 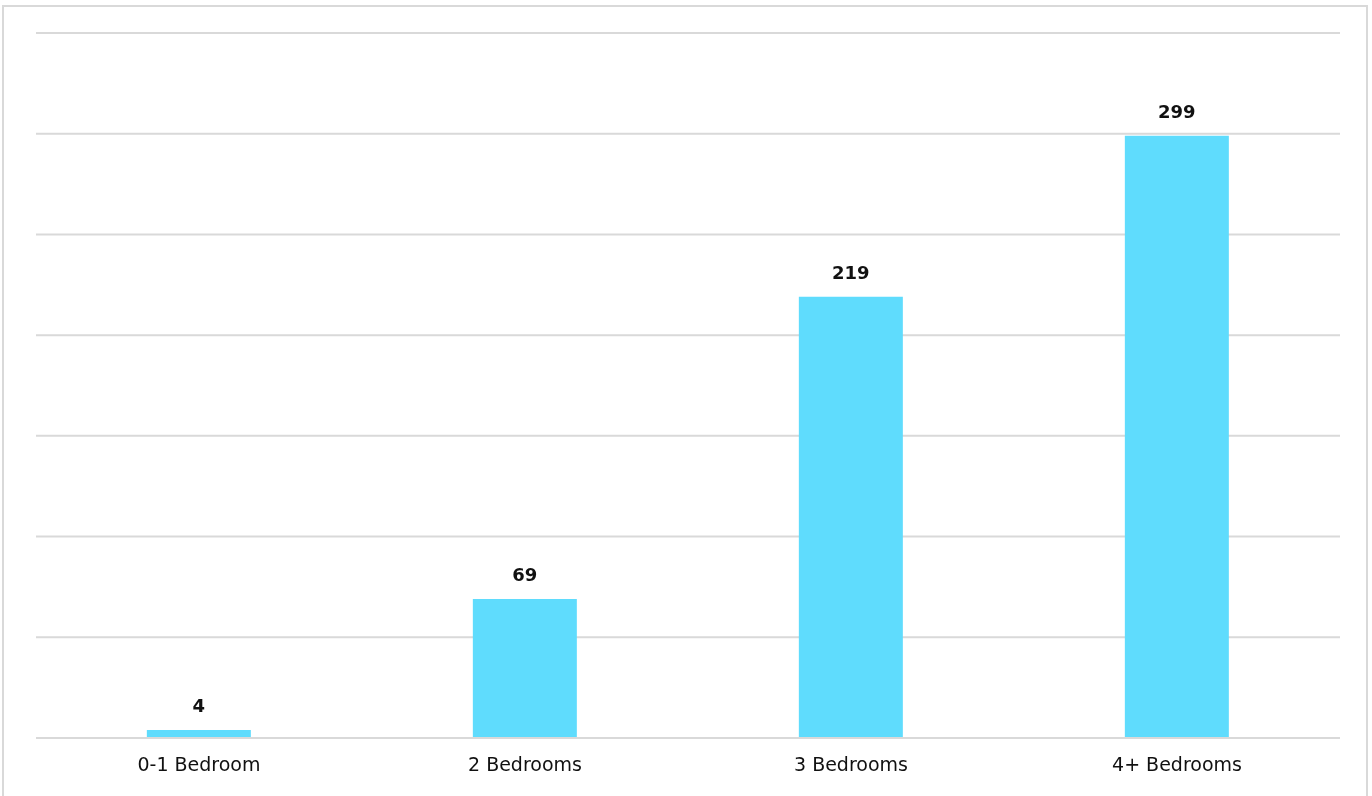 I want to click on data-label: 4, so click(x=199, y=705).